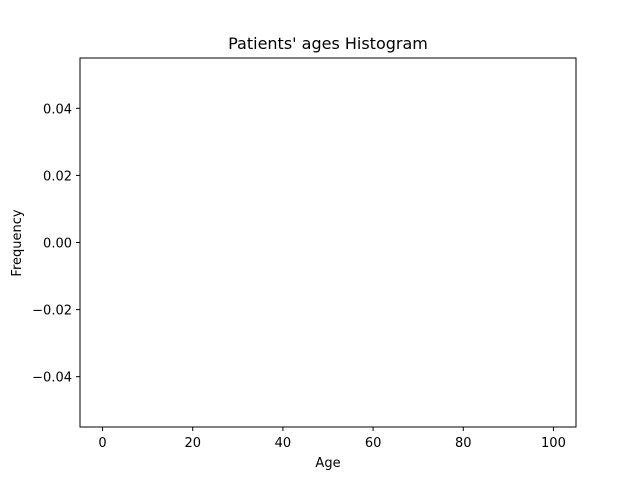 Image resolution: width=640 pixels, height=480 pixels. What do you see at coordinates (463, 443) in the screenshot?
I see `x-tick-label: 80` at bounding box center [463, 443].